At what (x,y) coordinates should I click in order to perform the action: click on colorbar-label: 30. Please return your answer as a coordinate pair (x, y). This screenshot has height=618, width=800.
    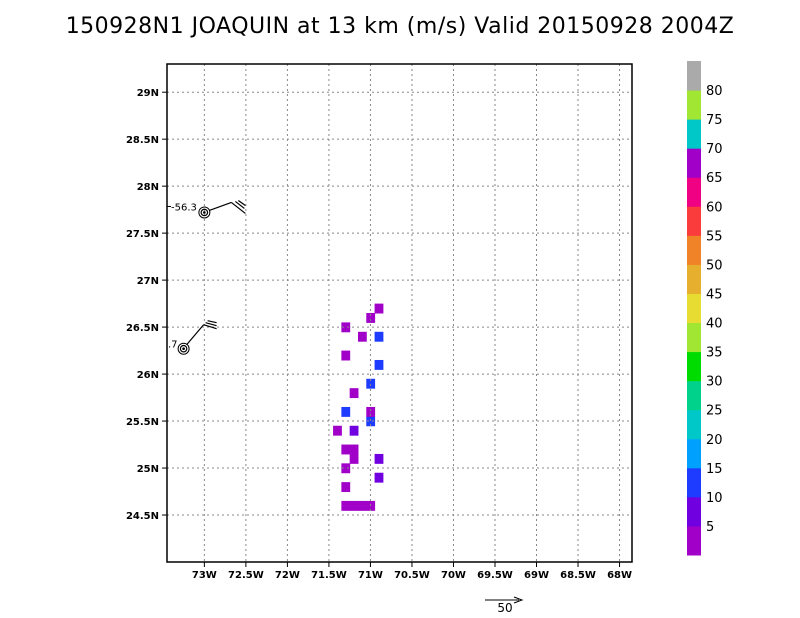
    Looking at the image, I should click on (714, 382).